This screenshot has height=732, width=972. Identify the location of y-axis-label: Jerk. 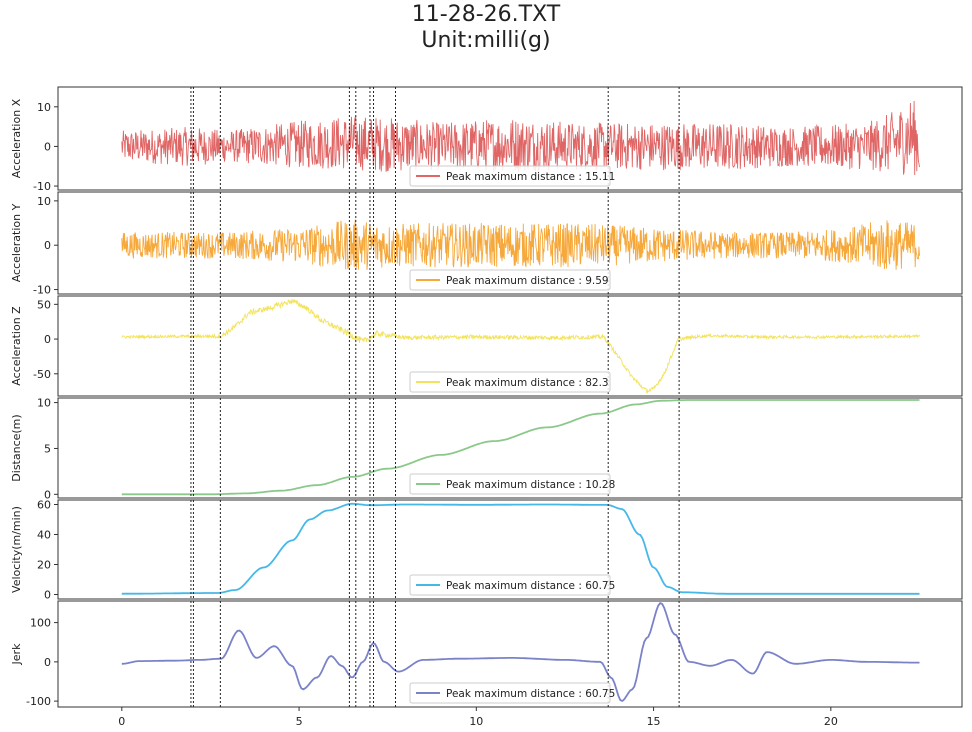
(16, 654).